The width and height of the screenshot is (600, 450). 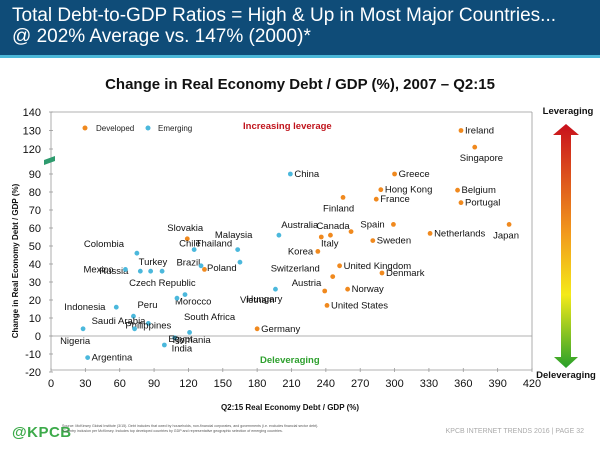 What do you see at coordinates (257, 329) in the screenshot?
I see `point-germany` at bounding box center [257, 329].